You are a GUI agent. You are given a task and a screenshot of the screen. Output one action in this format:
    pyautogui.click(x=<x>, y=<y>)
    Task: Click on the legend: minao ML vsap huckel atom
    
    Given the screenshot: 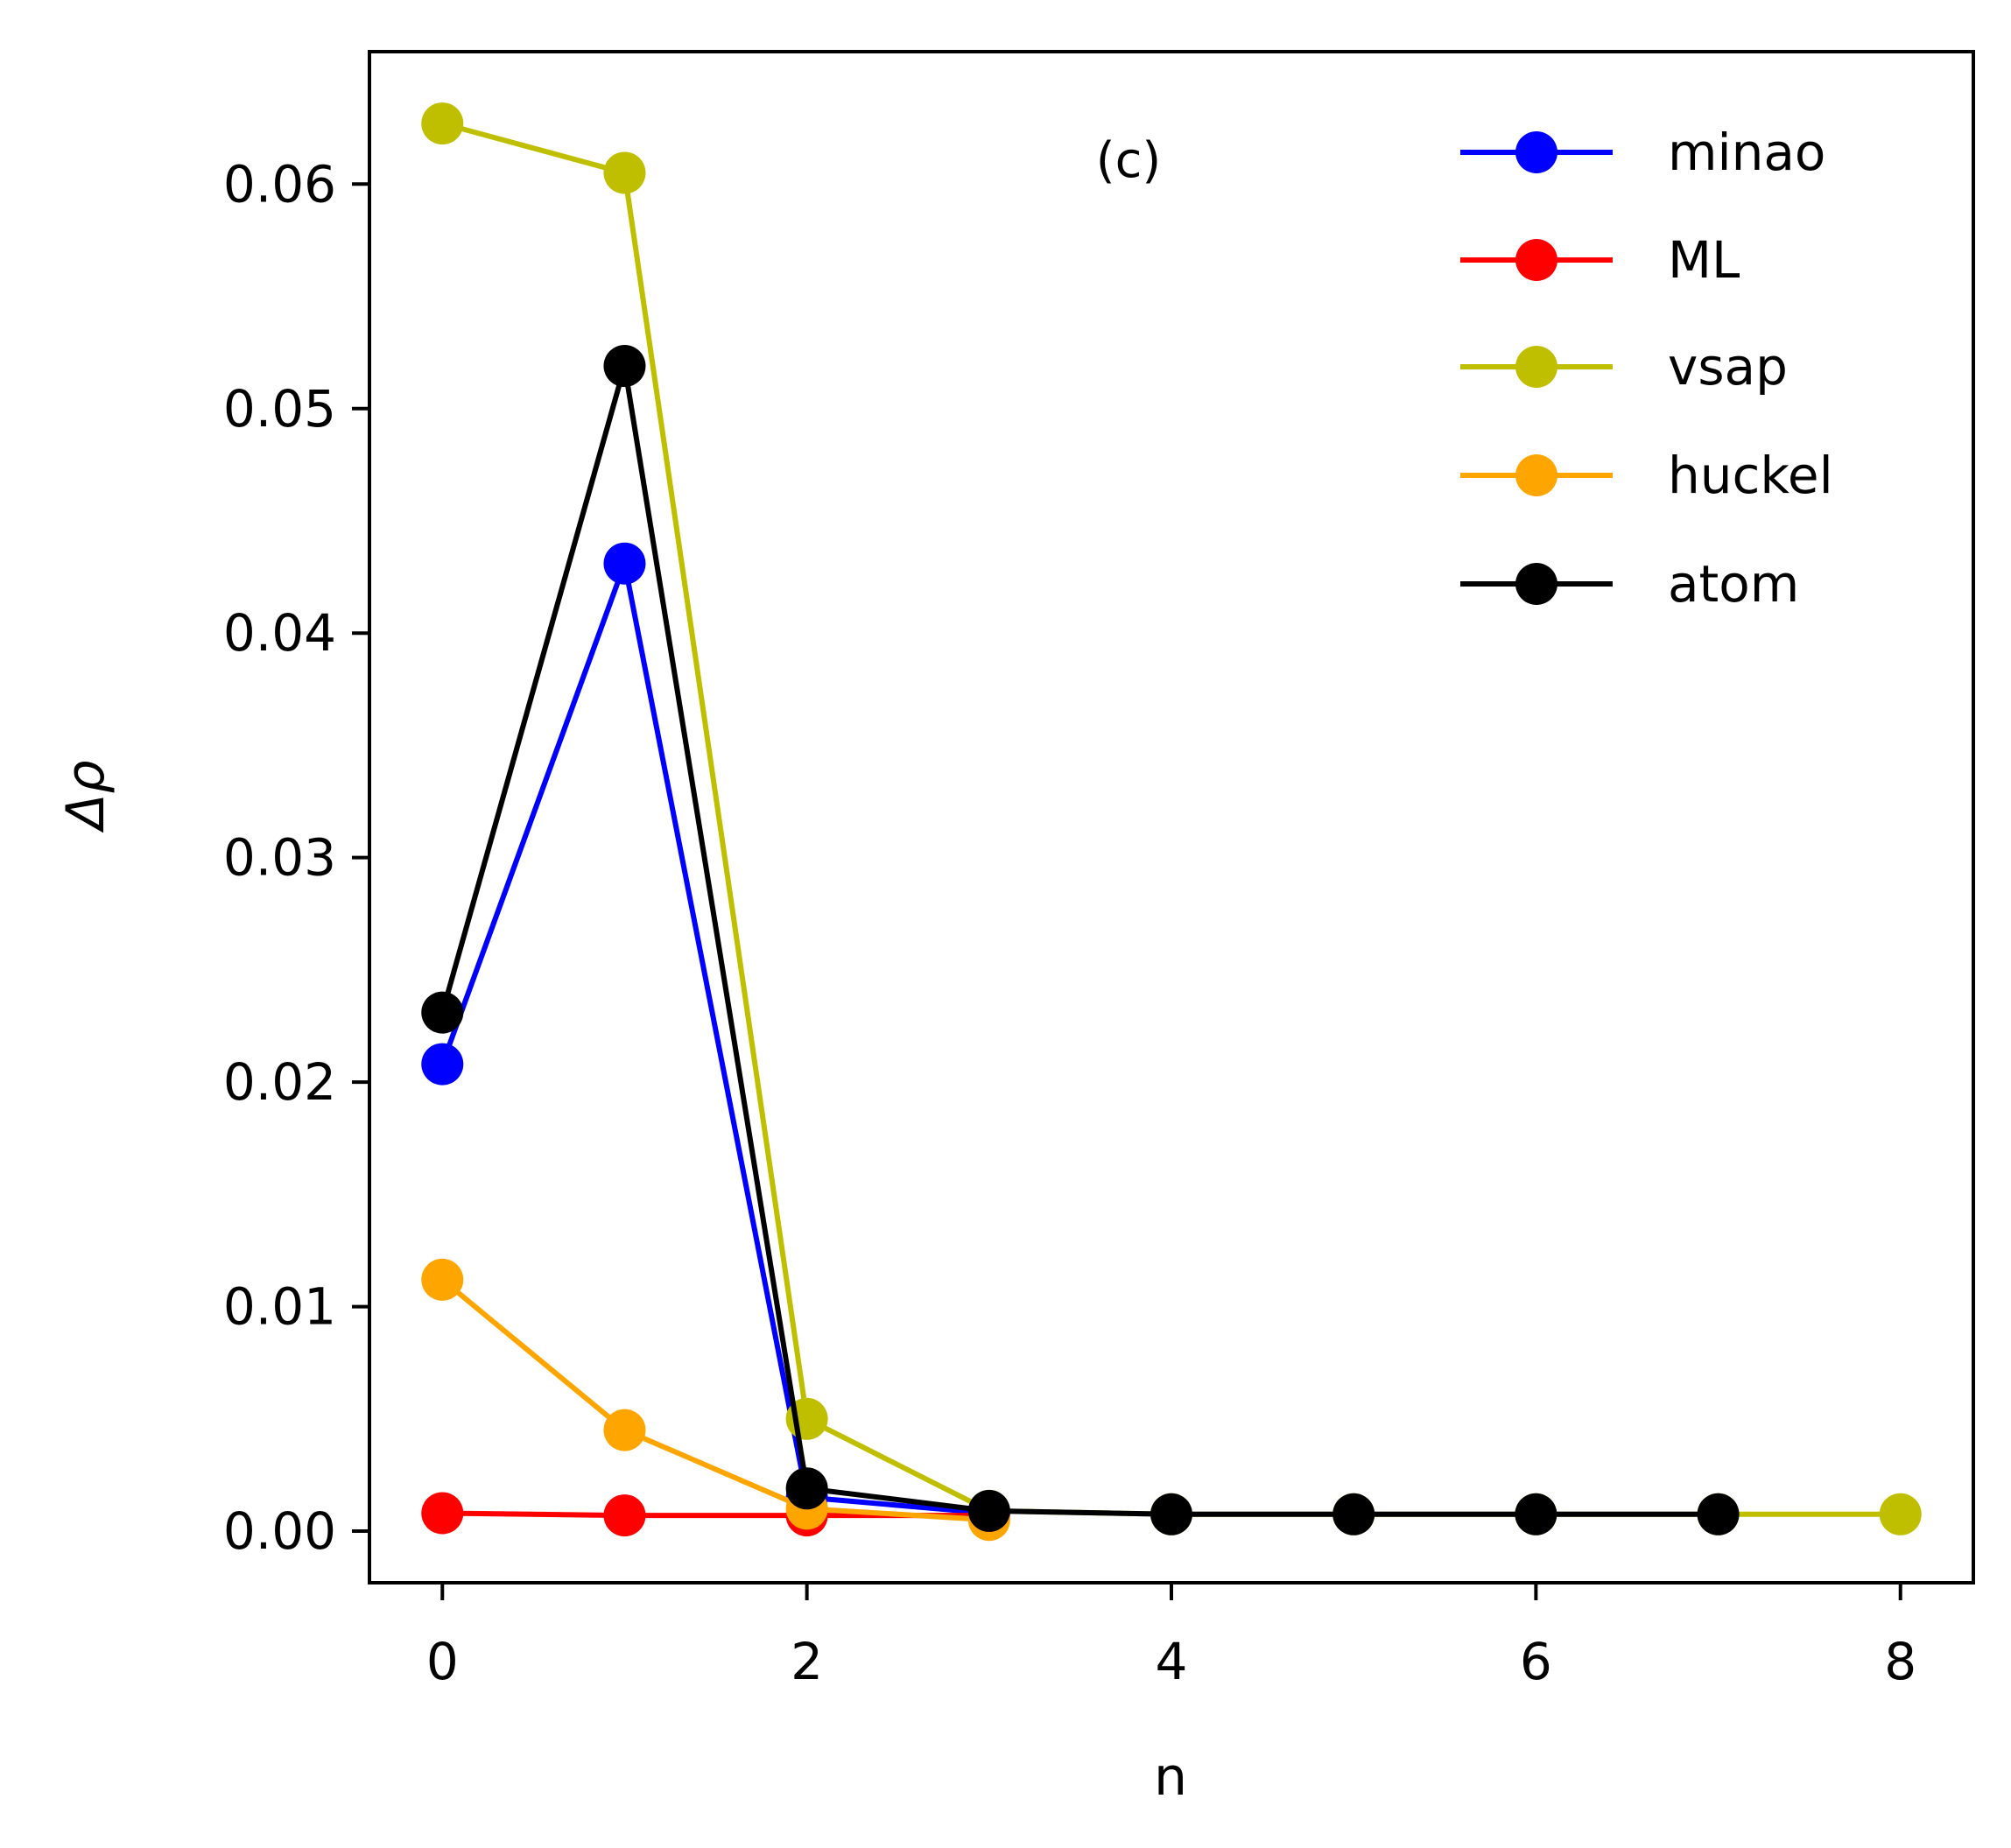 What is the action you would take?
    pyautogui.click(x=1646, y=368)
    